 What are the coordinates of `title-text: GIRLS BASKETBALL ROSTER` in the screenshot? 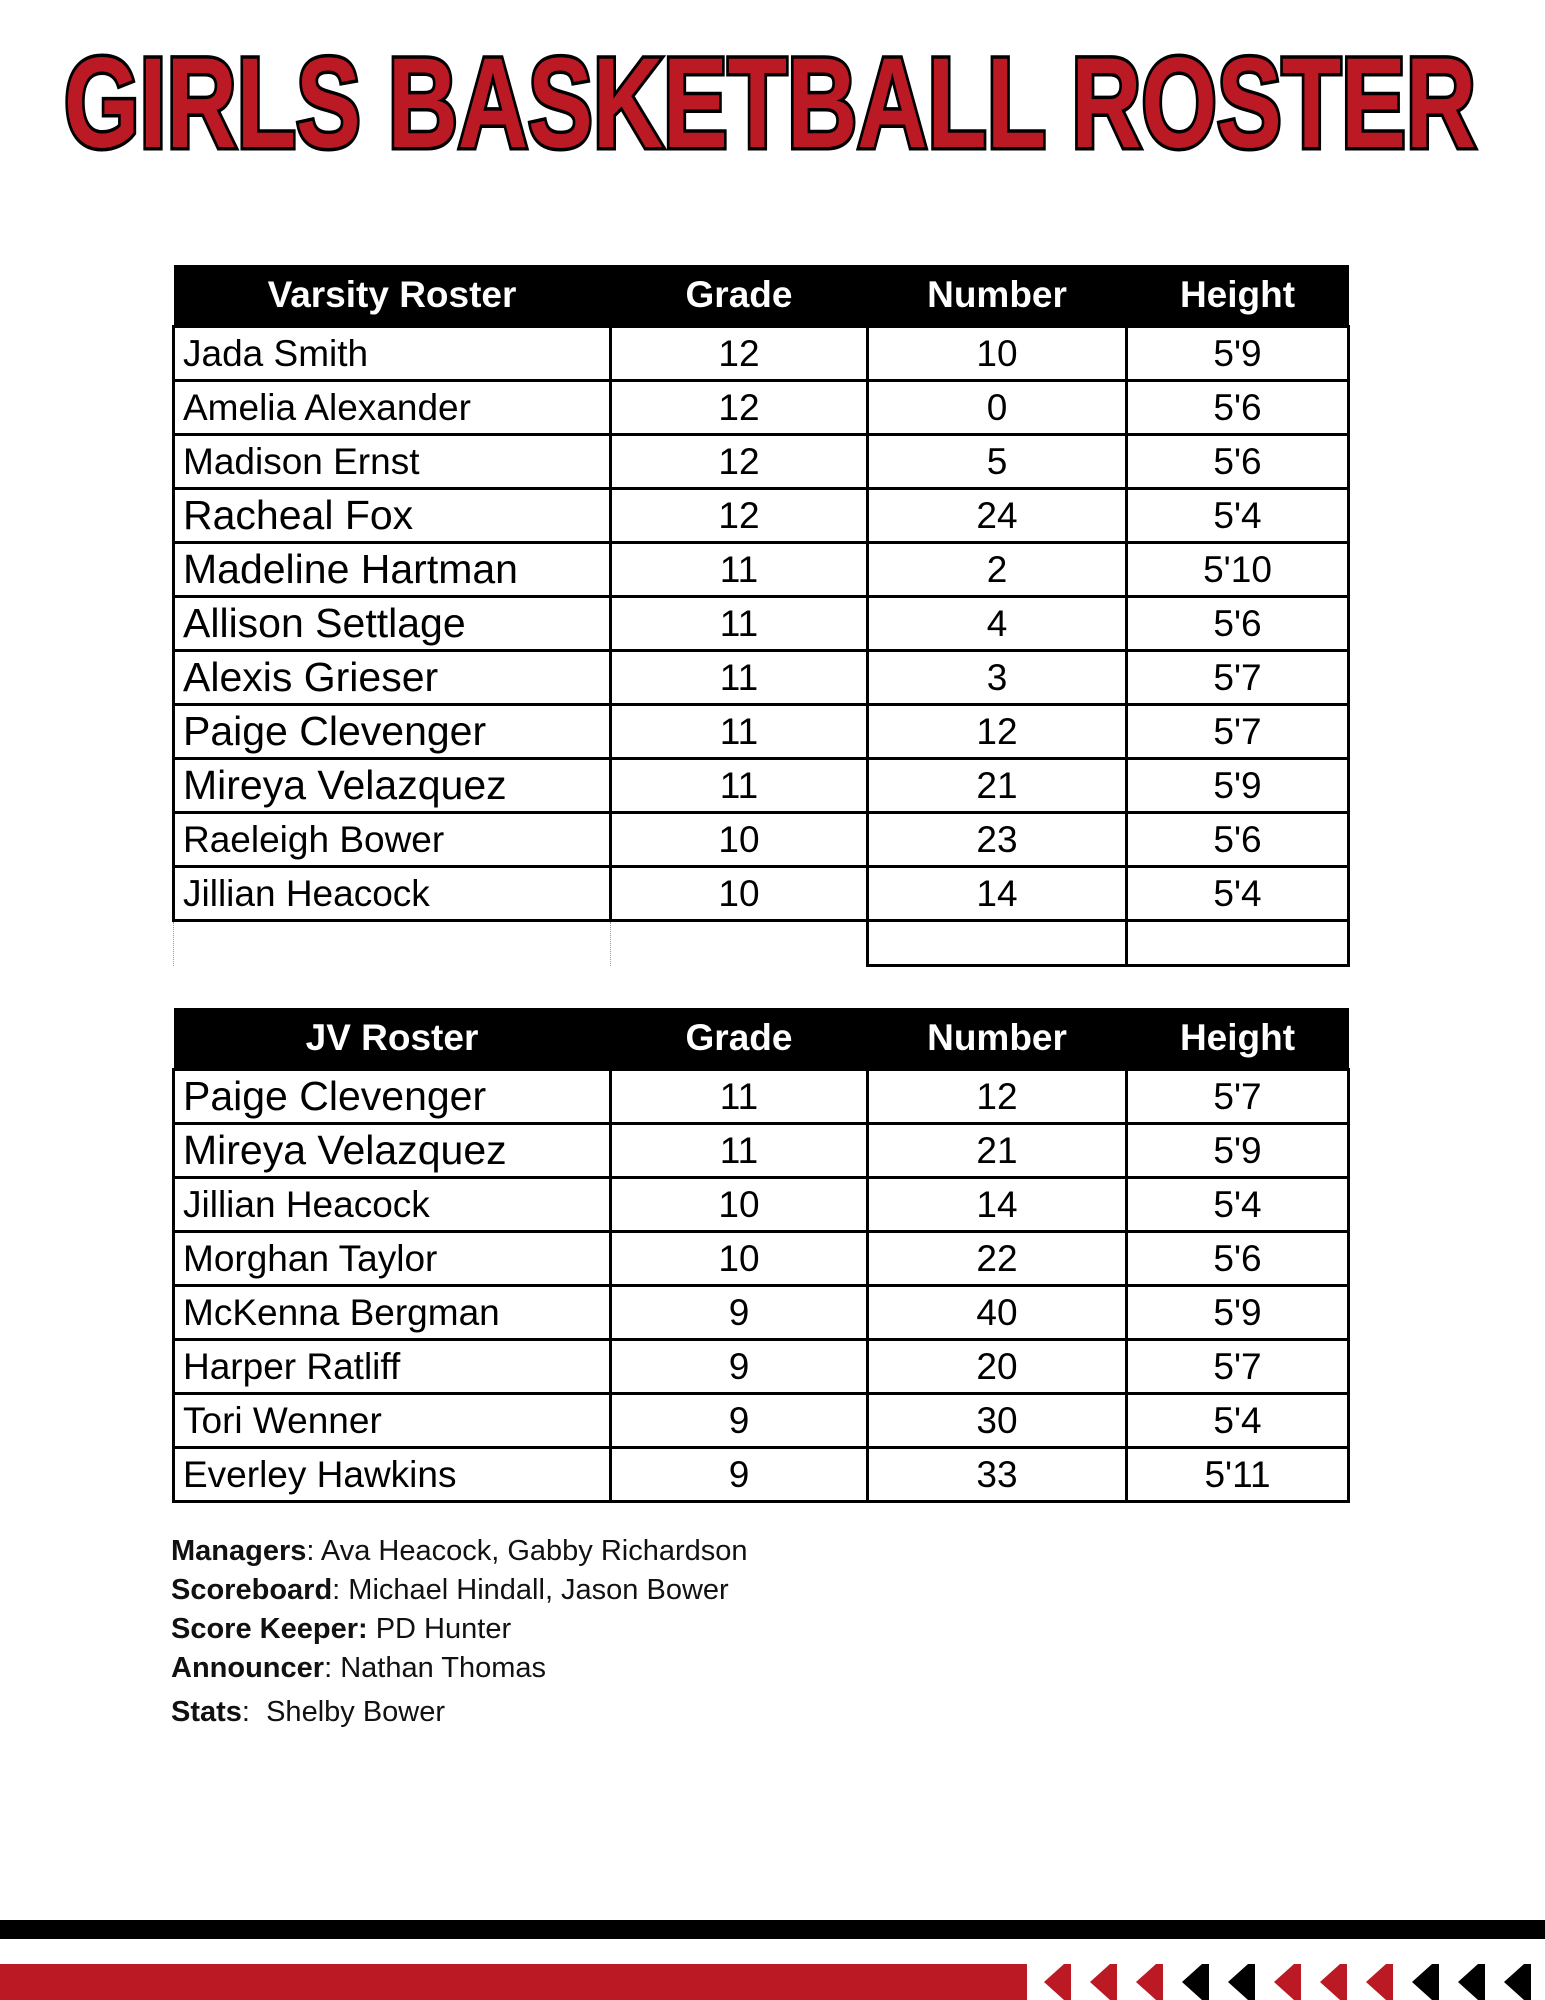 It's located at (770, 104).